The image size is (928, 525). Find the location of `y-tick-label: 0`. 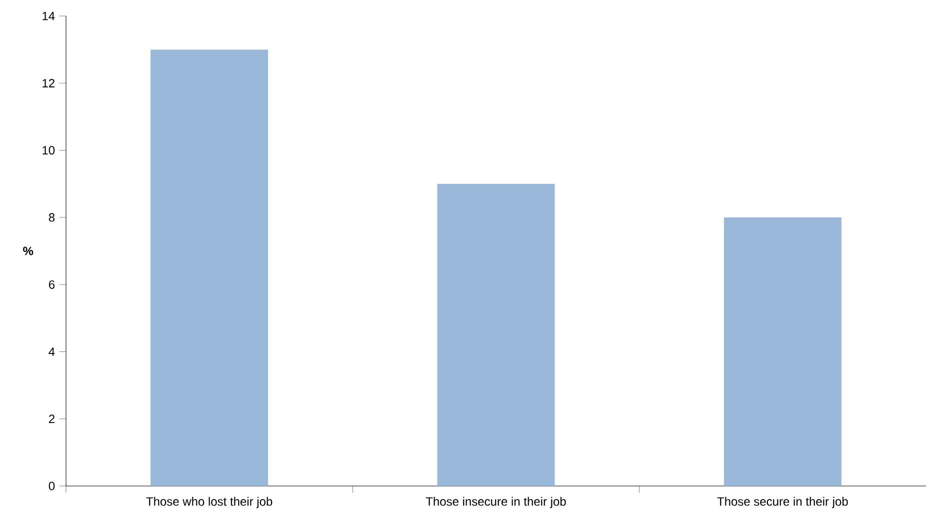

y-tick-label: 0 is located at coordinates (51, 486).